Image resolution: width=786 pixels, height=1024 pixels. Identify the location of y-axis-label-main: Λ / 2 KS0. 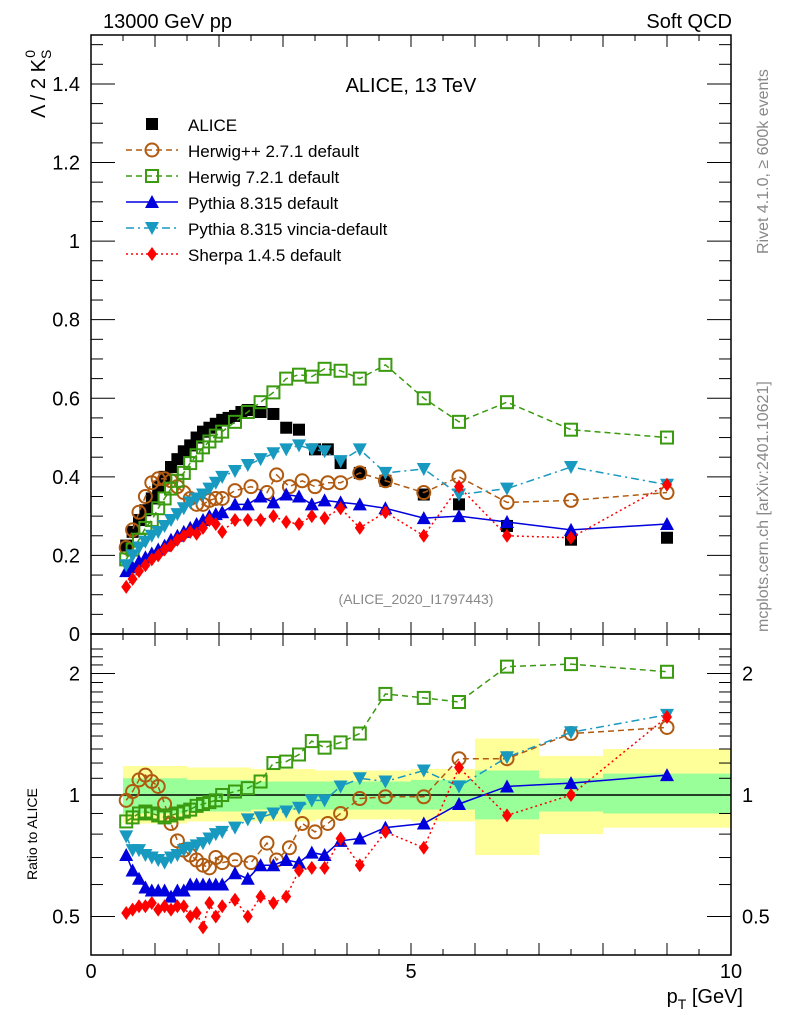
(38, 84).